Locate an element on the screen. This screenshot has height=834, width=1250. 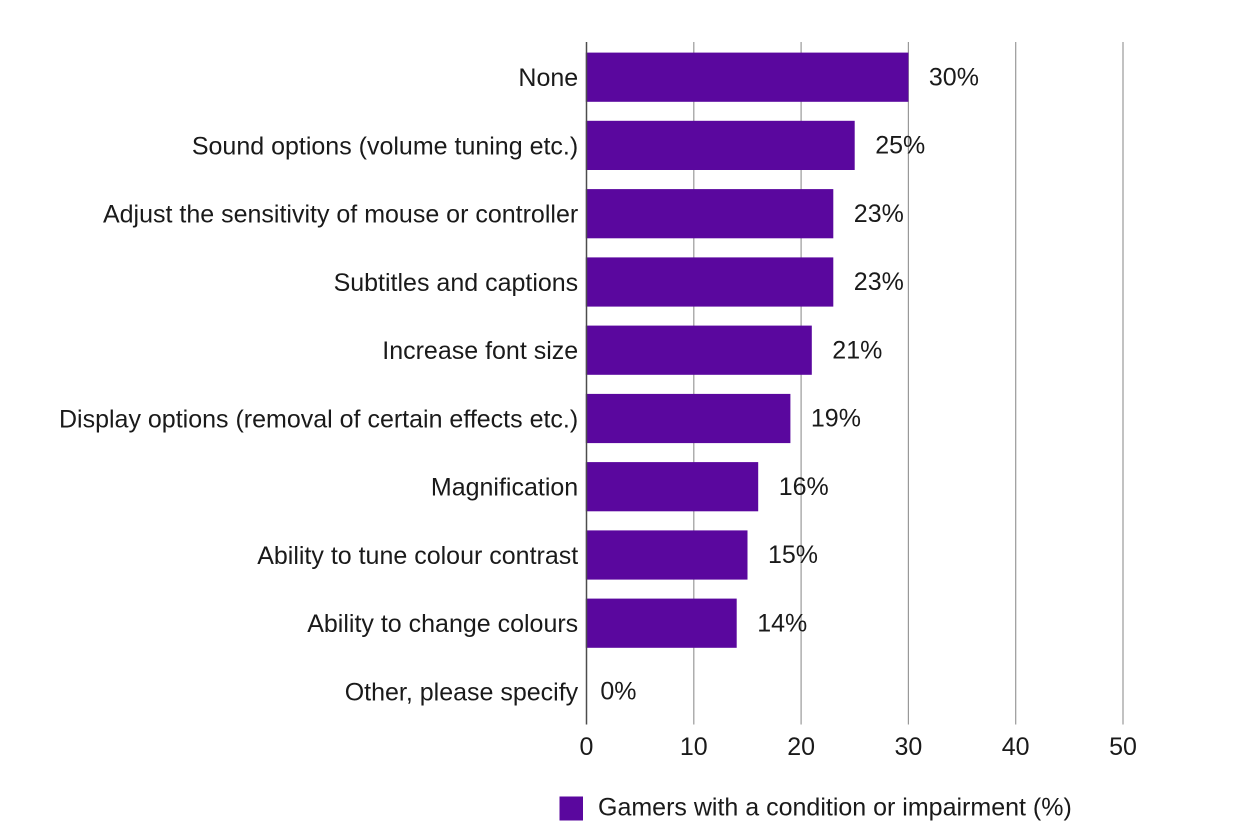
svg-text: None is located at coordinates (548, 78).